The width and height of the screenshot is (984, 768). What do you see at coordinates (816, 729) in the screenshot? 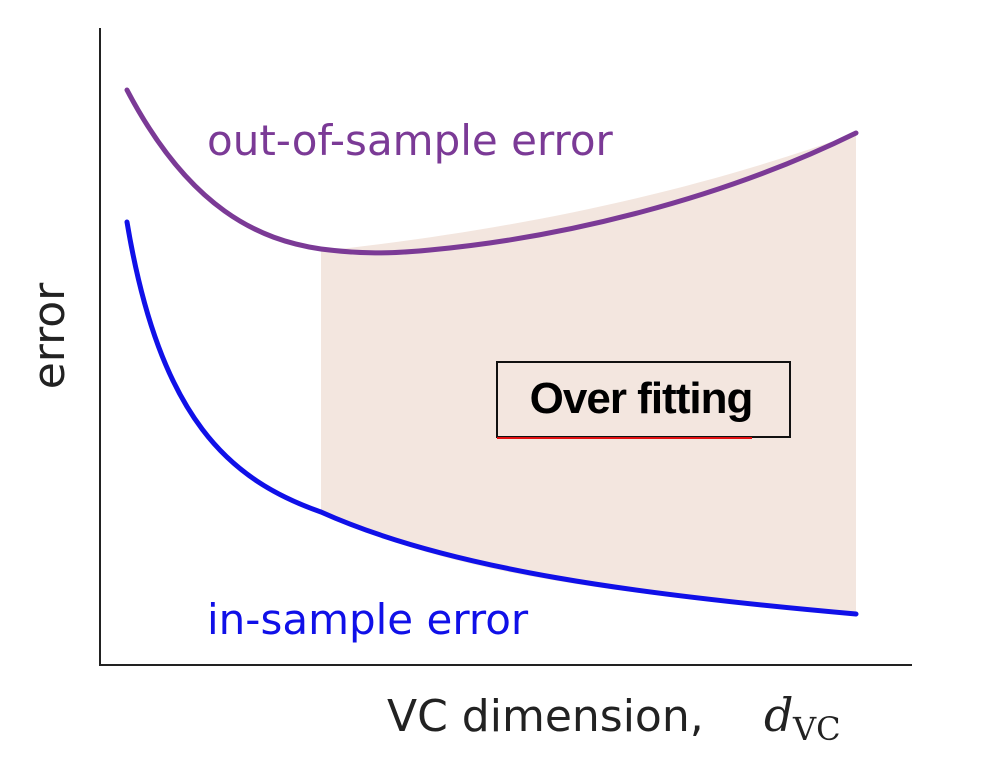
I see `x-axis-subscript: VC` at bounding box center [816, 729].